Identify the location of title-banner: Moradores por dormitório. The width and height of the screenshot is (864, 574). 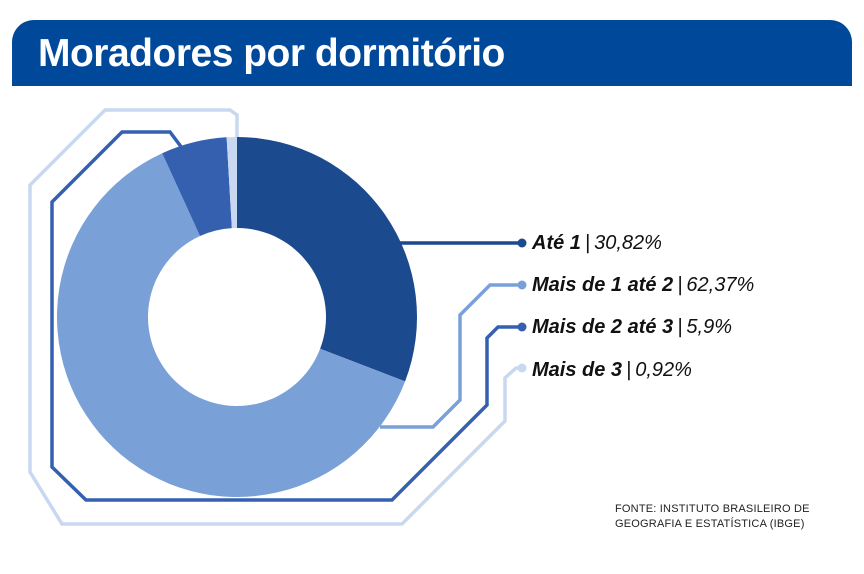
(432, 53).